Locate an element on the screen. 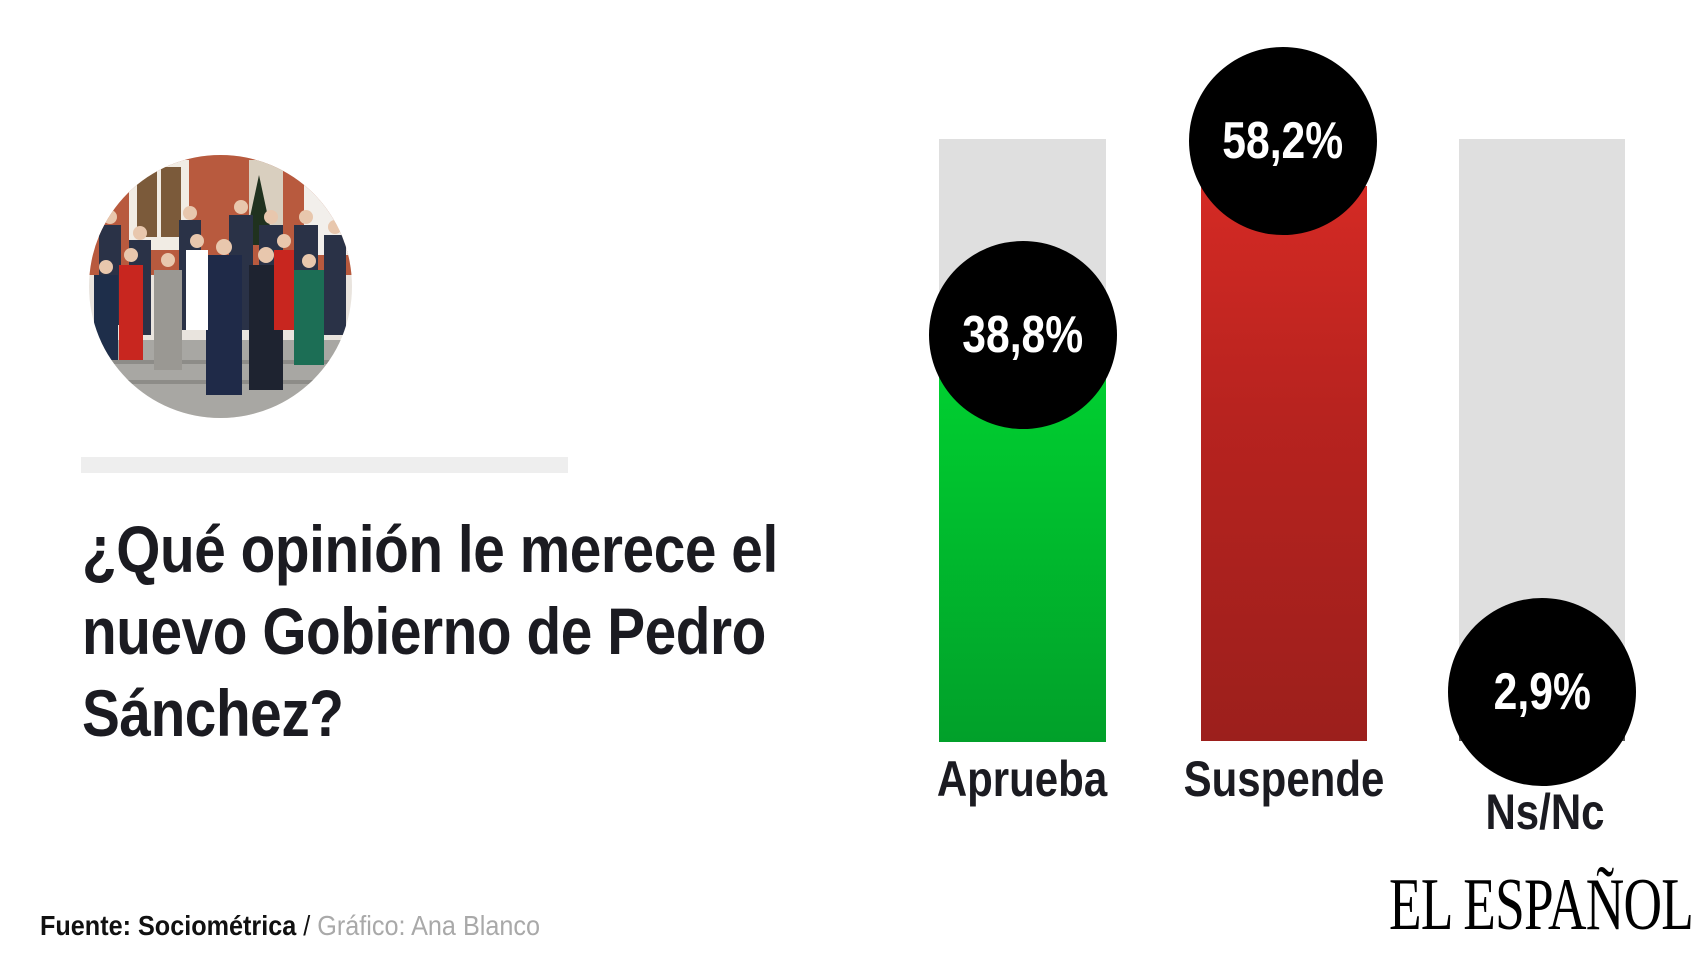 Image resolution: width=1706 pixels, height=960 pixels. bar-track-aprueba is located at coordinates (1022, 440).